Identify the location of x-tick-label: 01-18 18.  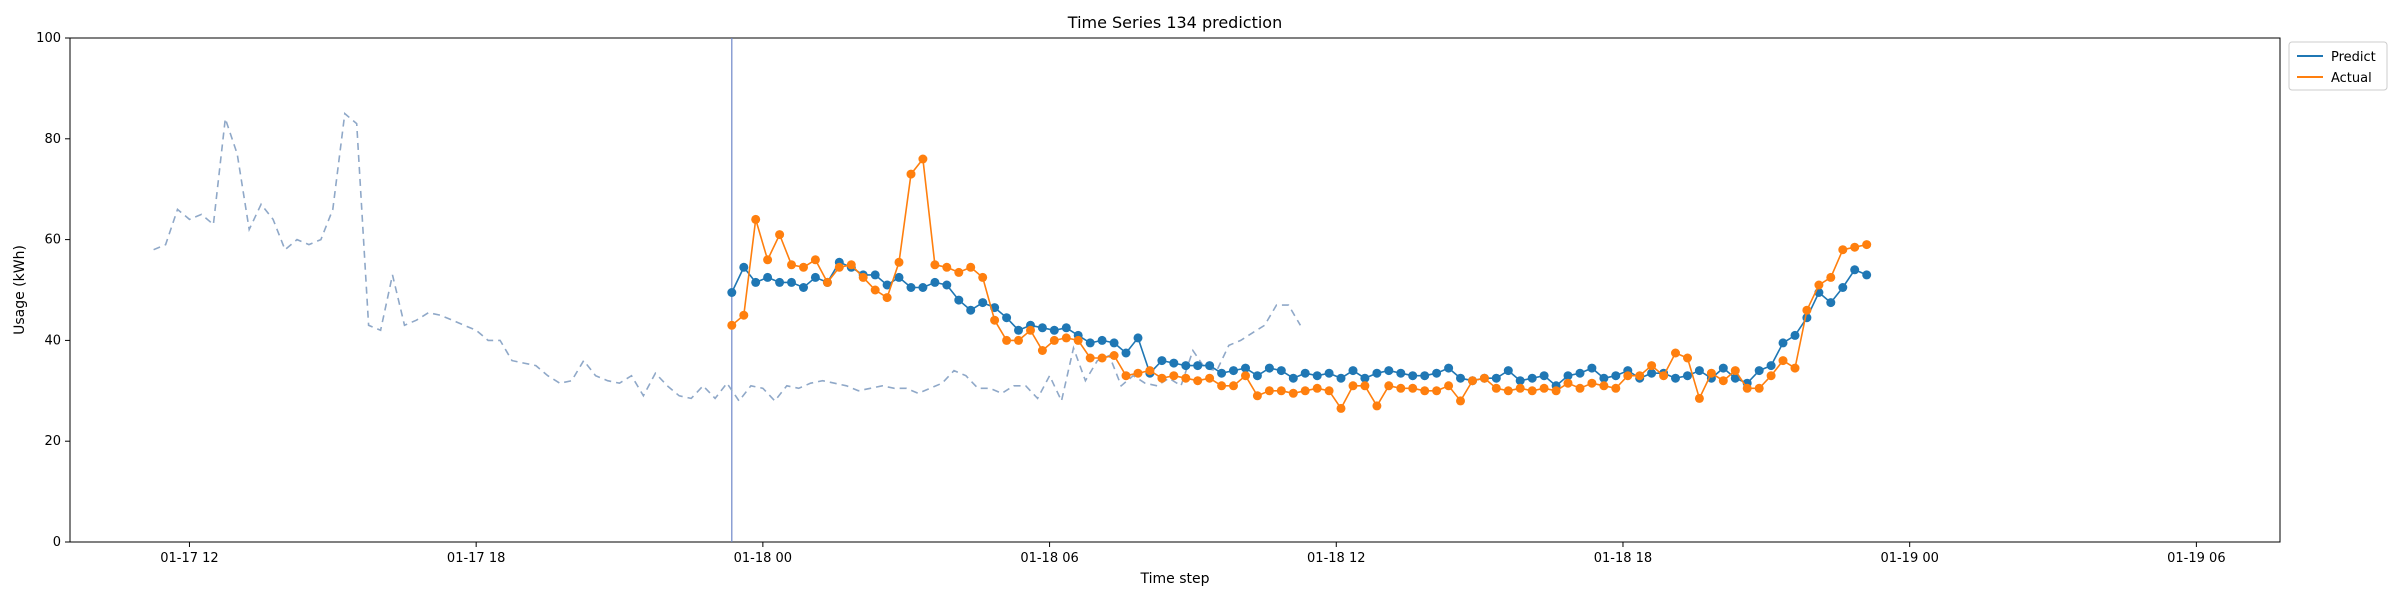
(1623, 558).